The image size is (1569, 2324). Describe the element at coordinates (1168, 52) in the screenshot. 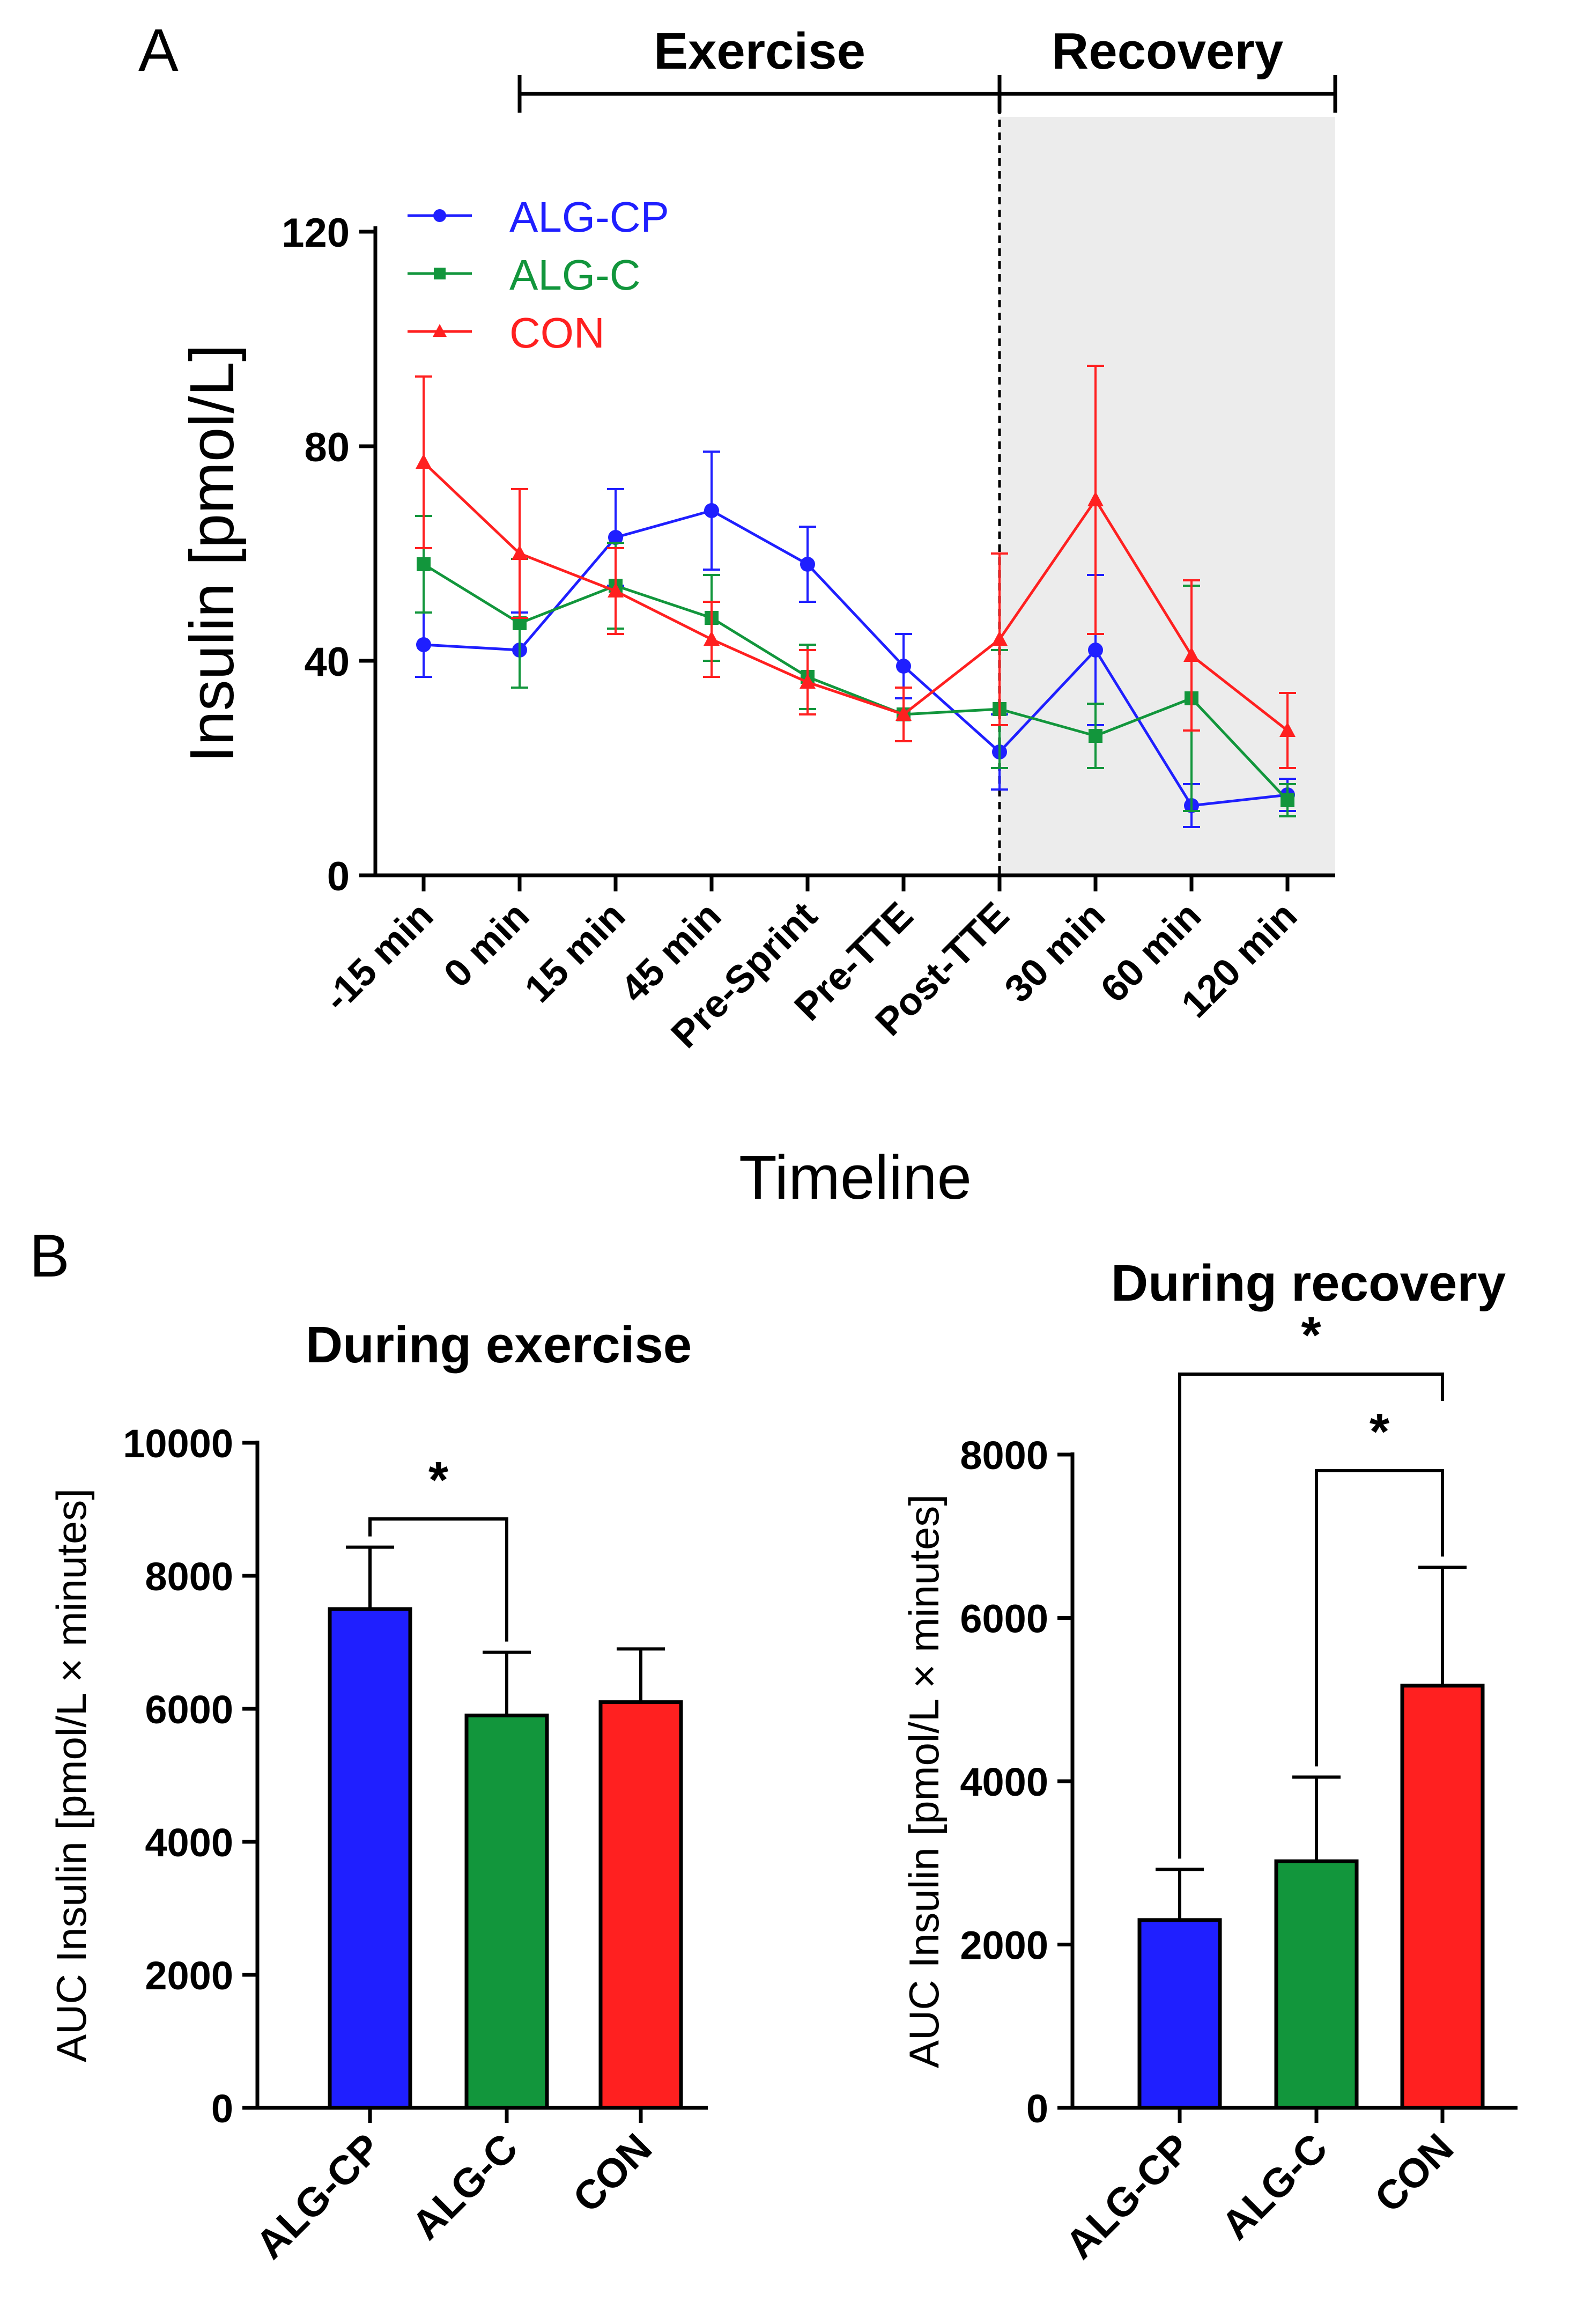

I see `recovery-phase-label: Recovery` at that location.